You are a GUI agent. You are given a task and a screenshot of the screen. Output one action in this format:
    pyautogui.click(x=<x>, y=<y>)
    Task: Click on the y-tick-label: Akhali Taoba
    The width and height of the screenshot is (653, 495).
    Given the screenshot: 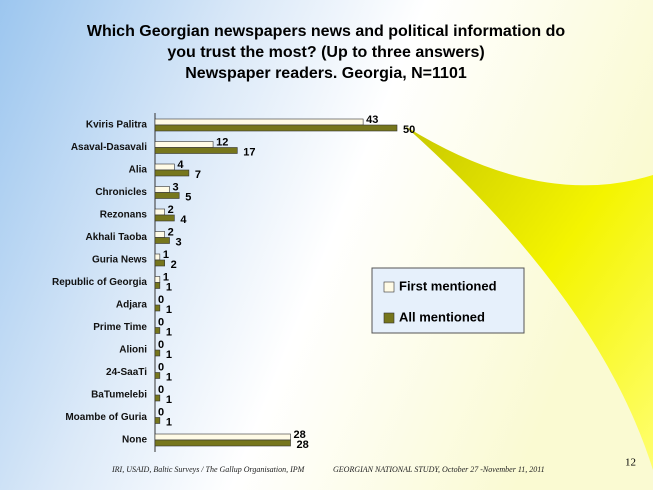 What is the action you would take?
    pyautogui.click(x=117, y=237)
    